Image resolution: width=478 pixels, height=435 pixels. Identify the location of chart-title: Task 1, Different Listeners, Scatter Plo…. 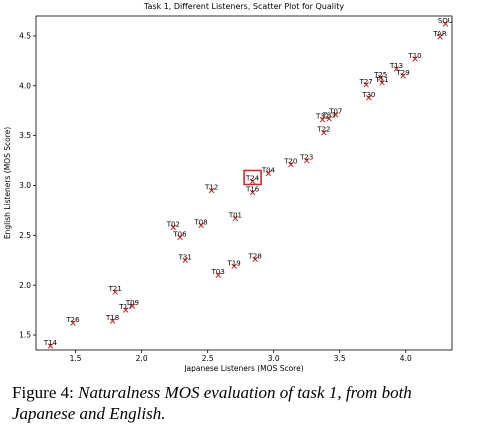
(243, 6).